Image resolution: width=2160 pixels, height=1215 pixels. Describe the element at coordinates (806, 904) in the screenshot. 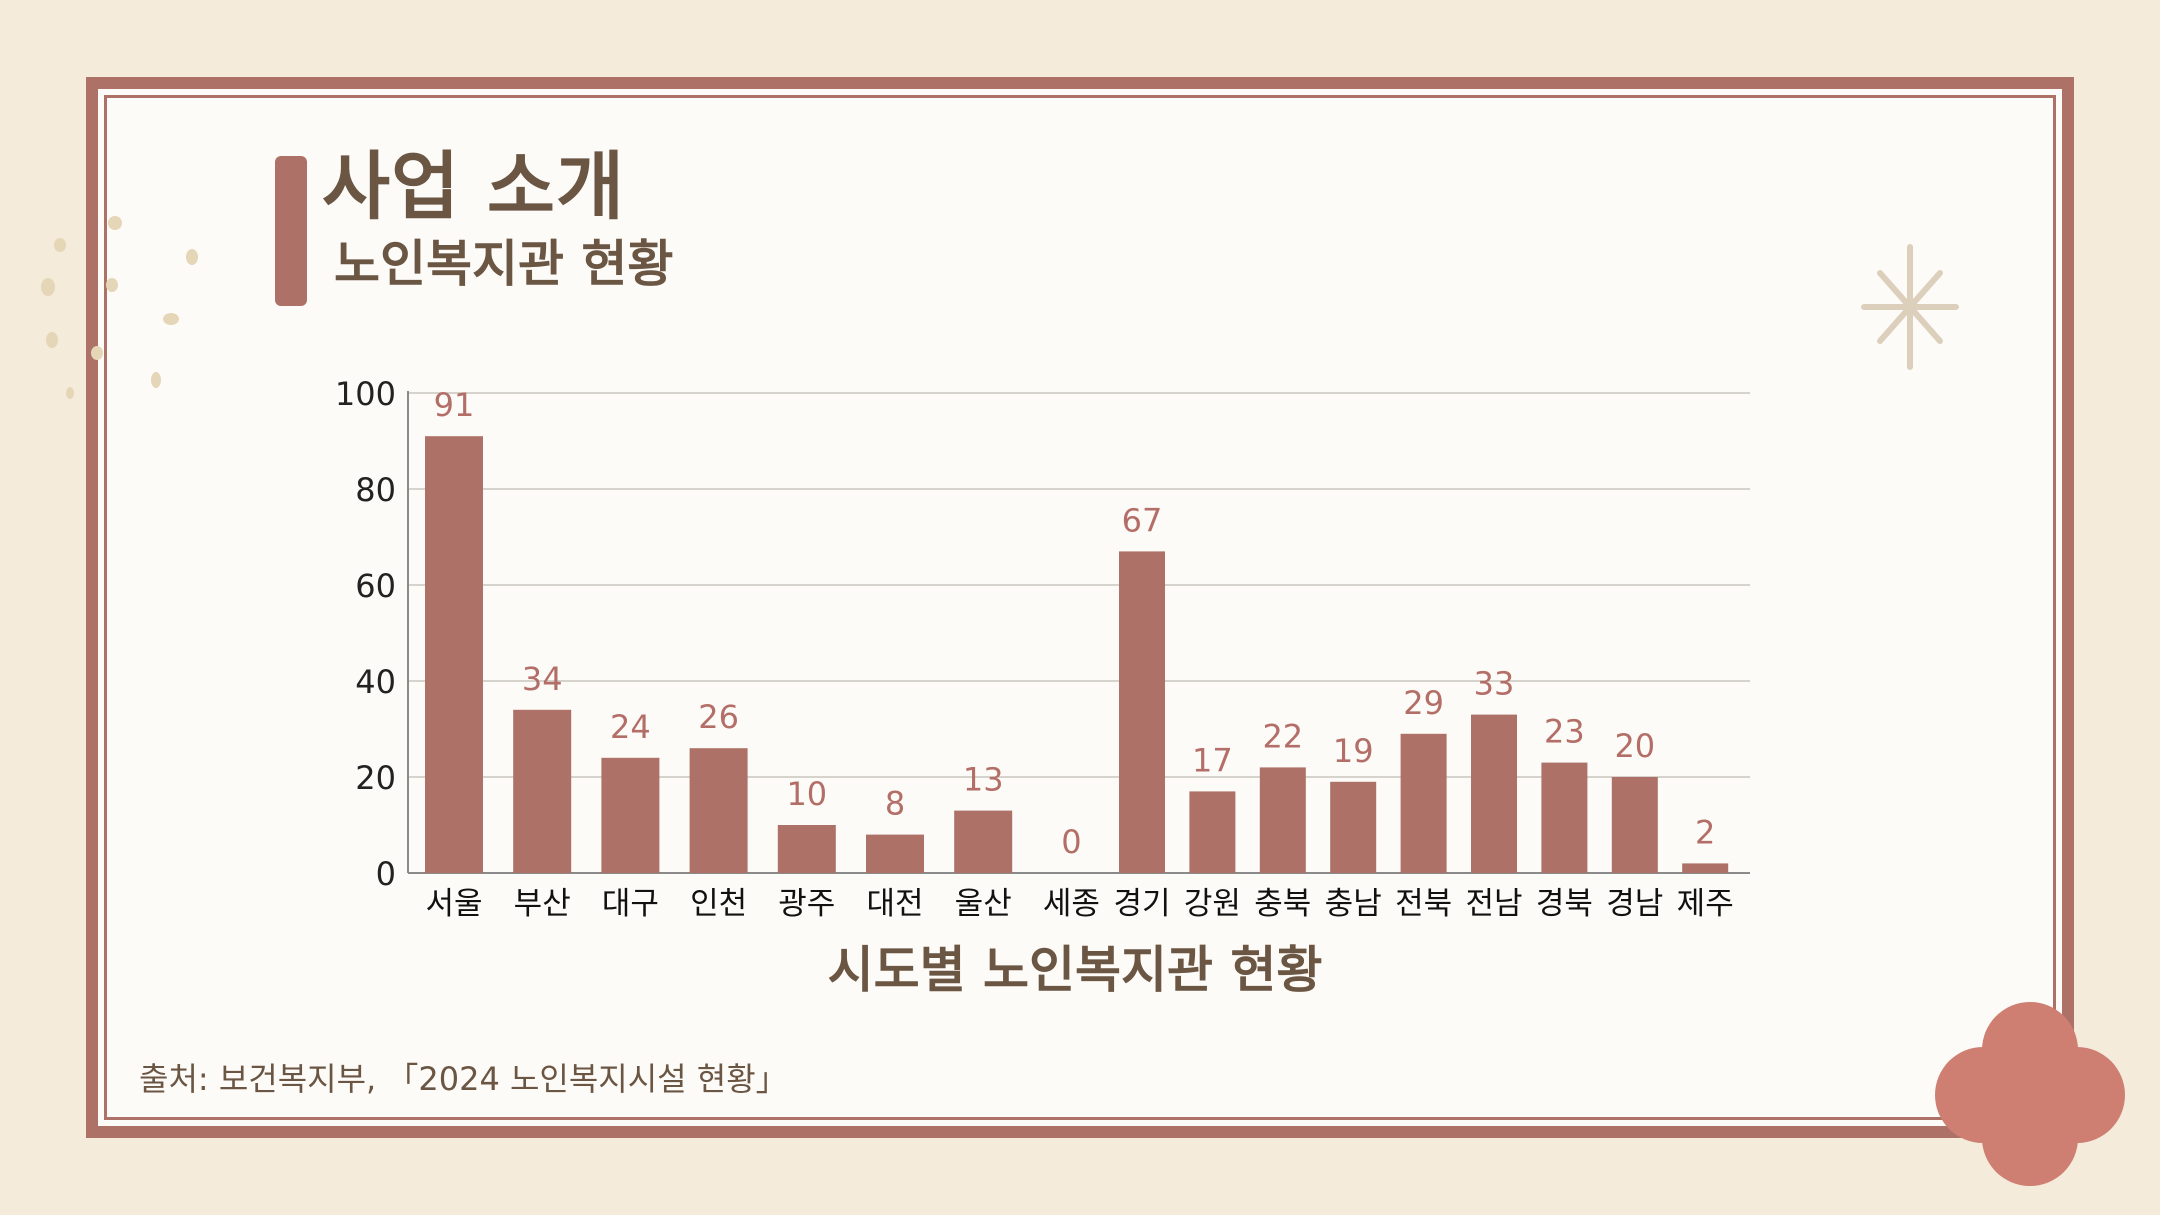

I see `x-tick-label: 광주` at that location.